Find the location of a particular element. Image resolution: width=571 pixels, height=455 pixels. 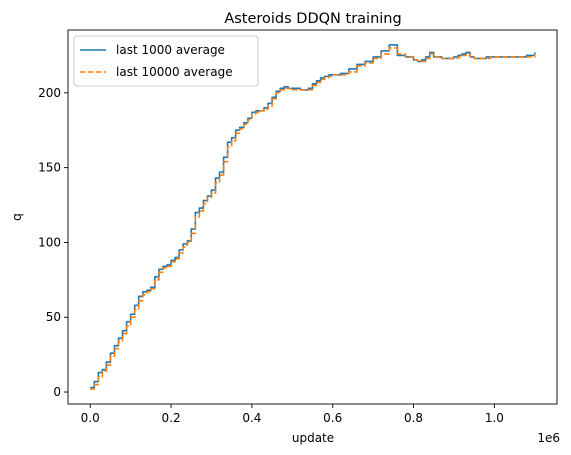

x-tick-label: 0.4 is located at coordinates (251, 418).